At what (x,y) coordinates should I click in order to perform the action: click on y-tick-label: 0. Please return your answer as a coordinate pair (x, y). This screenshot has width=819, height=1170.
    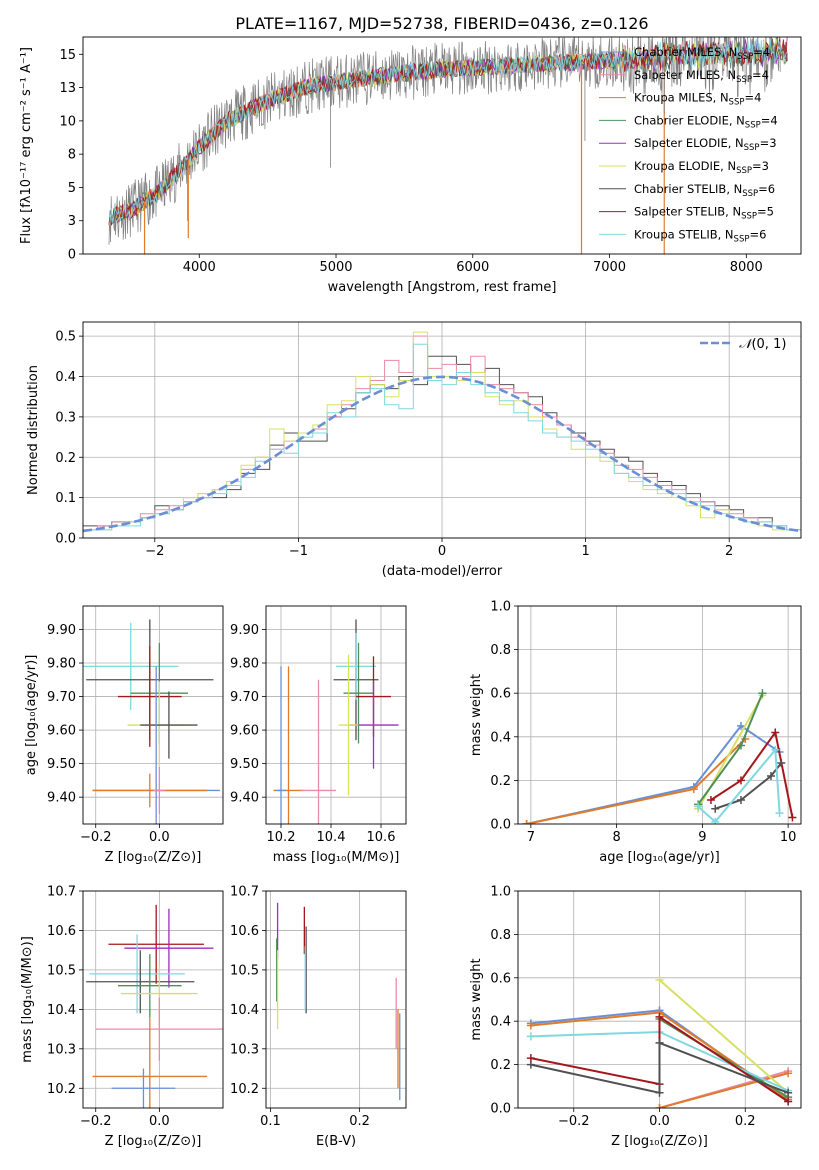
    Looking at the image, I should click on (72, 255).